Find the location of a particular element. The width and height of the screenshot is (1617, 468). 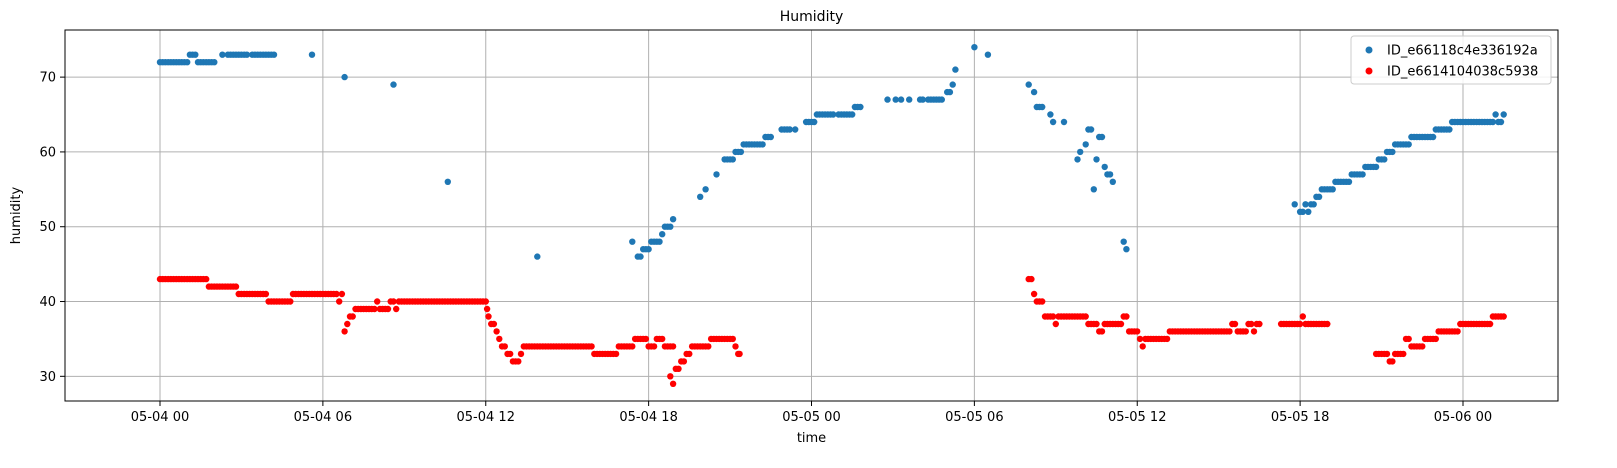

x-tick-label: 05-05 00 is located at coordinates (811, 417).